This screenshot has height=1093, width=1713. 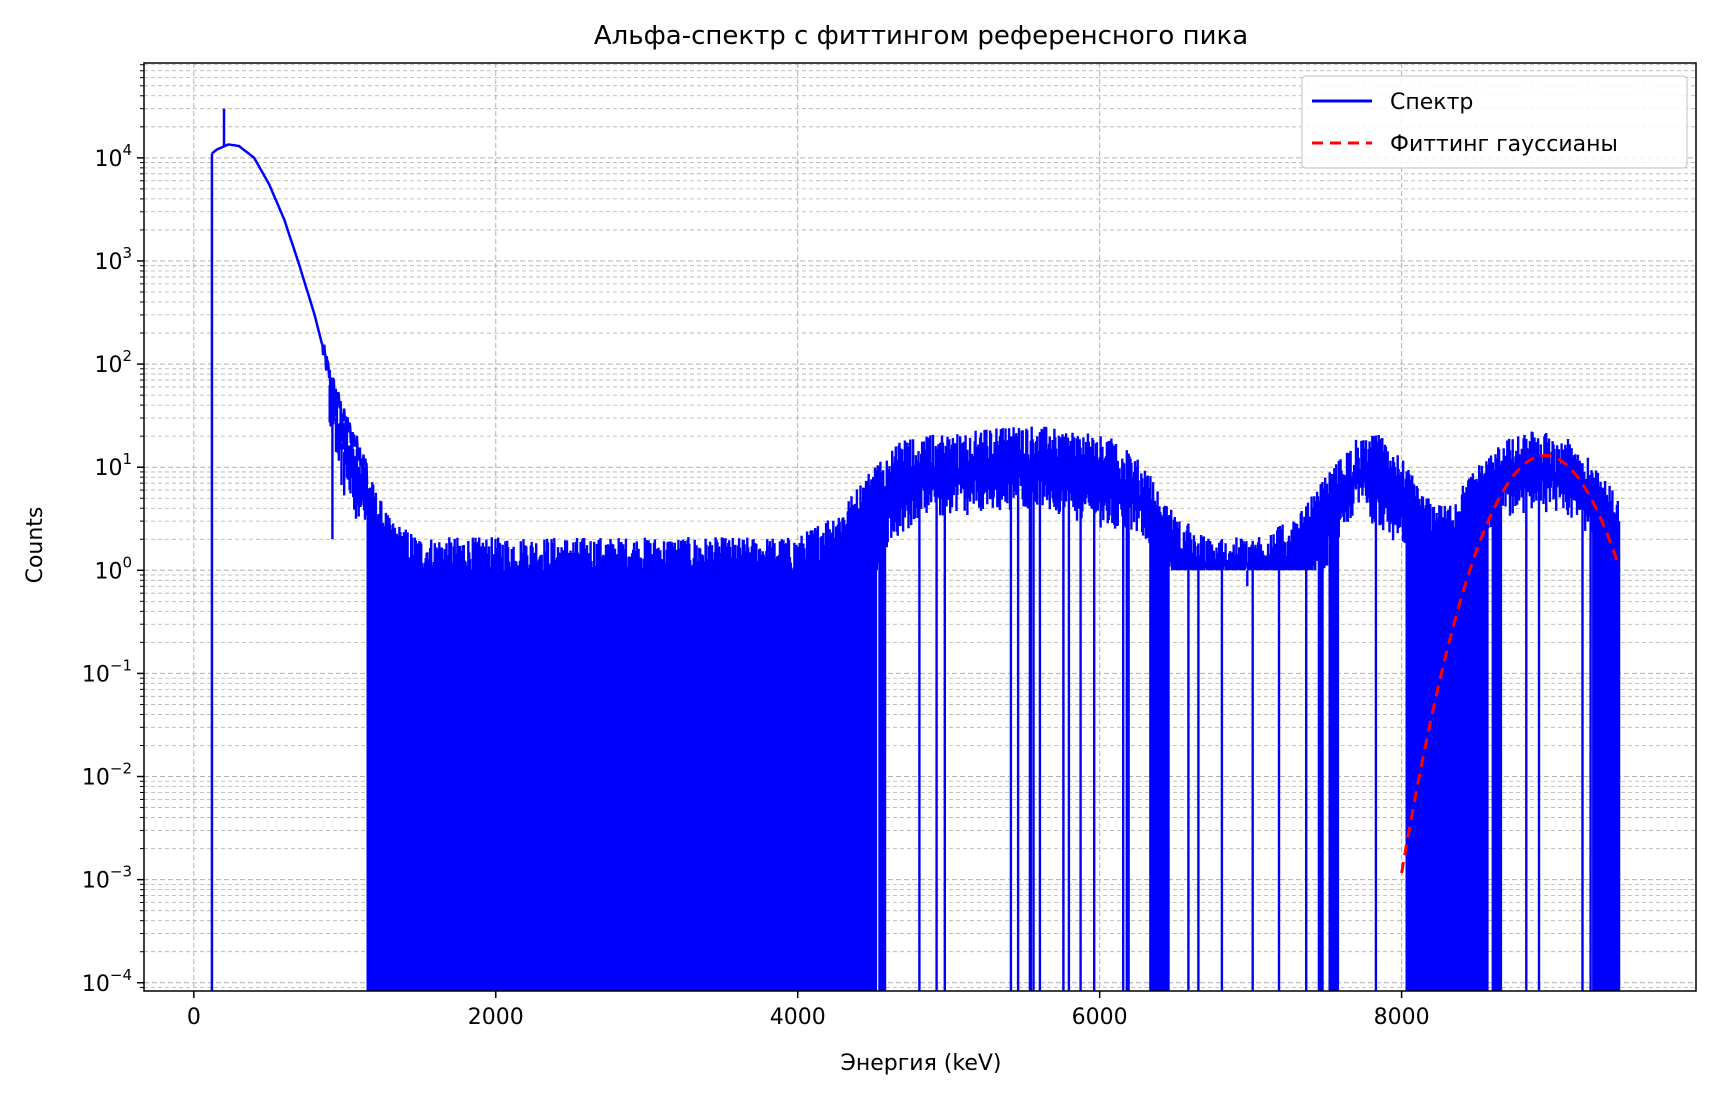 I want to click on y-tick-label: 10⁻¹, so click(x=107, y=671).